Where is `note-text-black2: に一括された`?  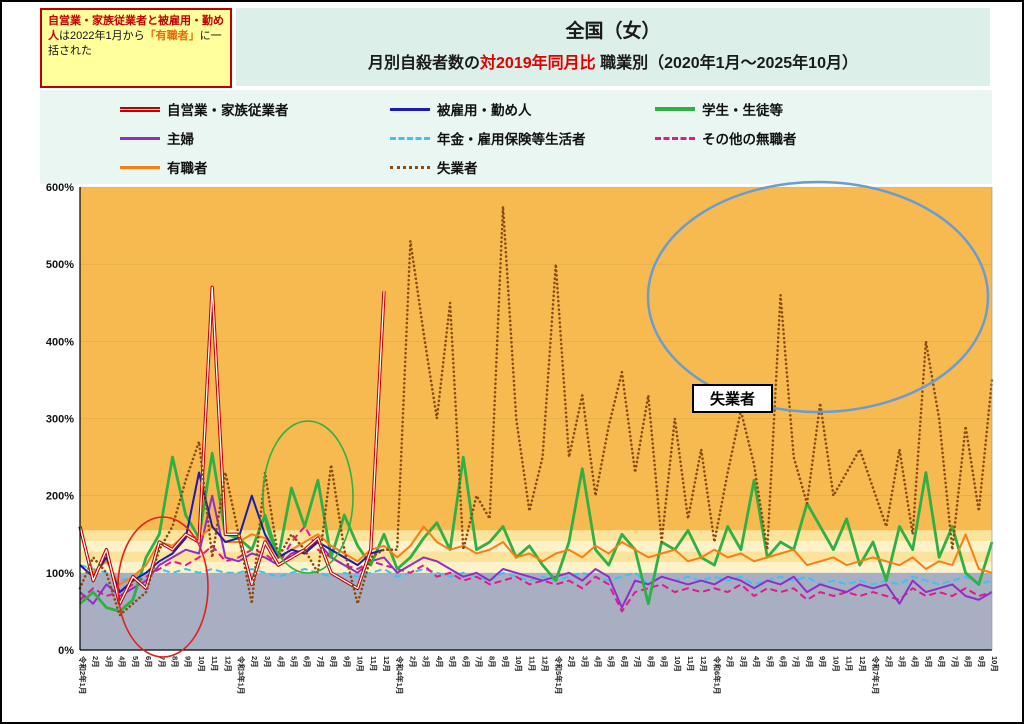
note-text-black2: に一括された is located at coordinates (135, 43).